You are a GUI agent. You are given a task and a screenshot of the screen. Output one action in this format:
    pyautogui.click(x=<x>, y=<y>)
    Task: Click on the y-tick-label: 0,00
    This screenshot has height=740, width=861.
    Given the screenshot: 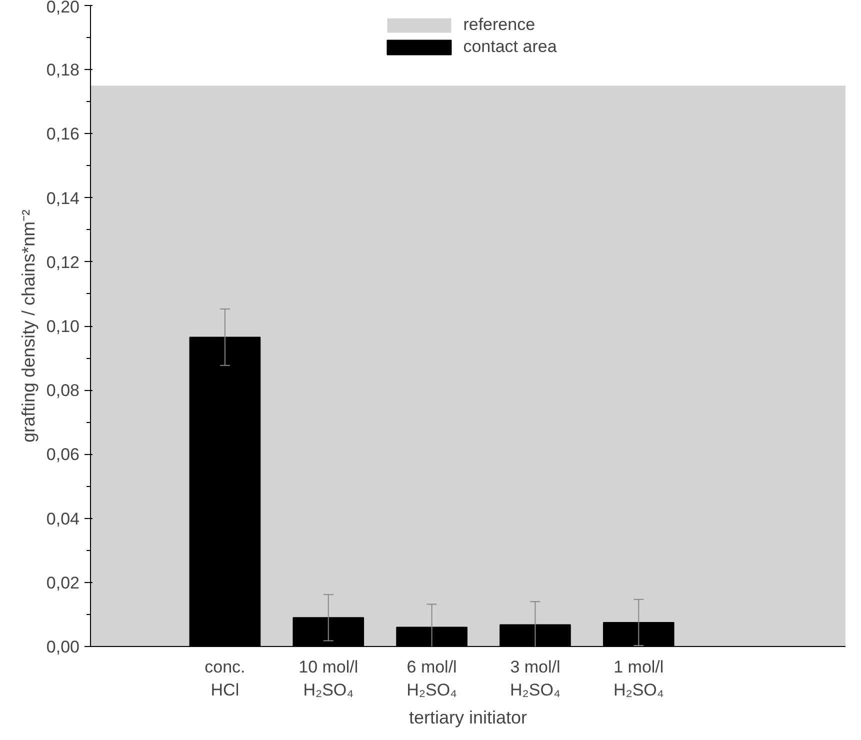 What is the action you would take?
    pyautogui.click(x=63, y=647)
    